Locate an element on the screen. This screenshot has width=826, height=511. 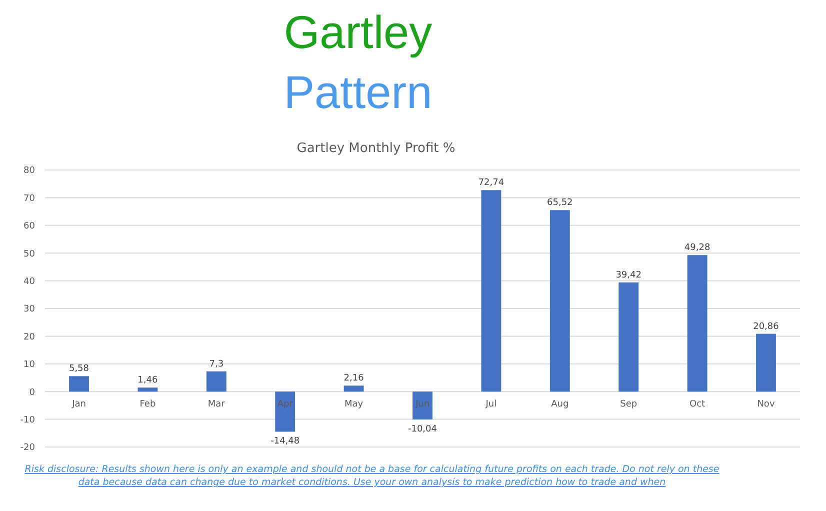
x-tick-label: Nov is located at coordinates (766, 405).